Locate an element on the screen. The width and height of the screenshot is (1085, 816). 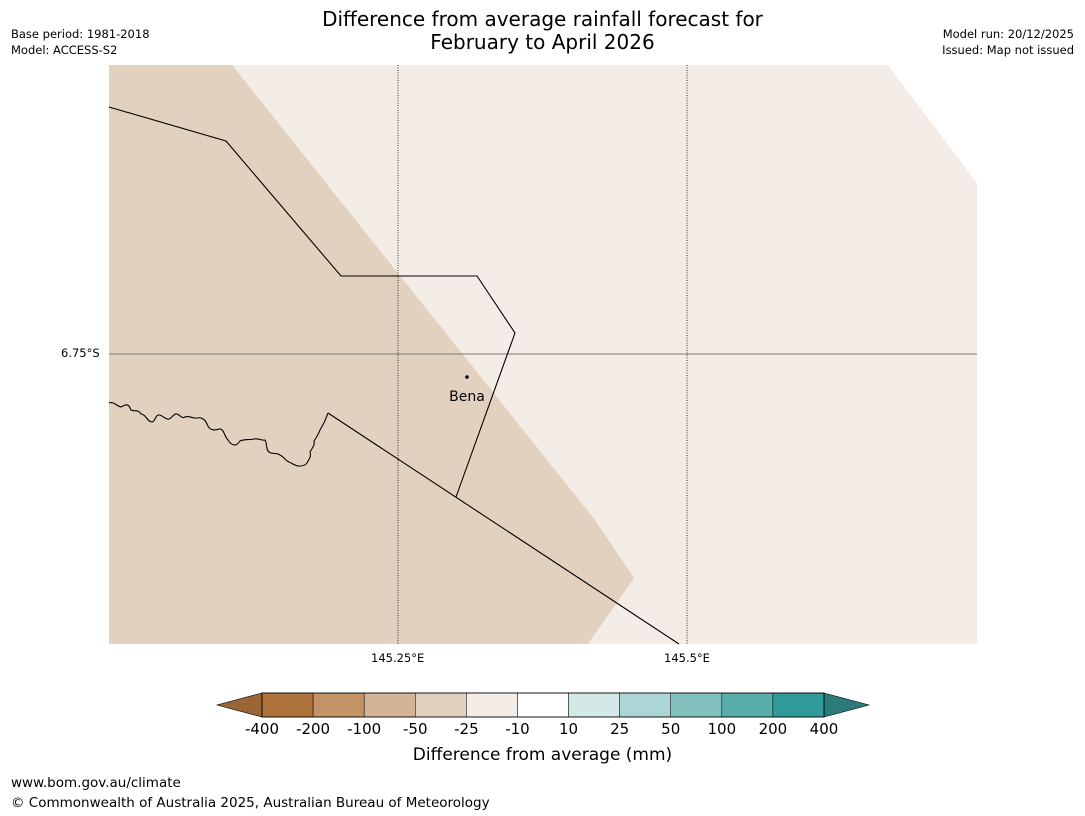
colorbar-tick-label: 100 is located at coordinates (722, 729).